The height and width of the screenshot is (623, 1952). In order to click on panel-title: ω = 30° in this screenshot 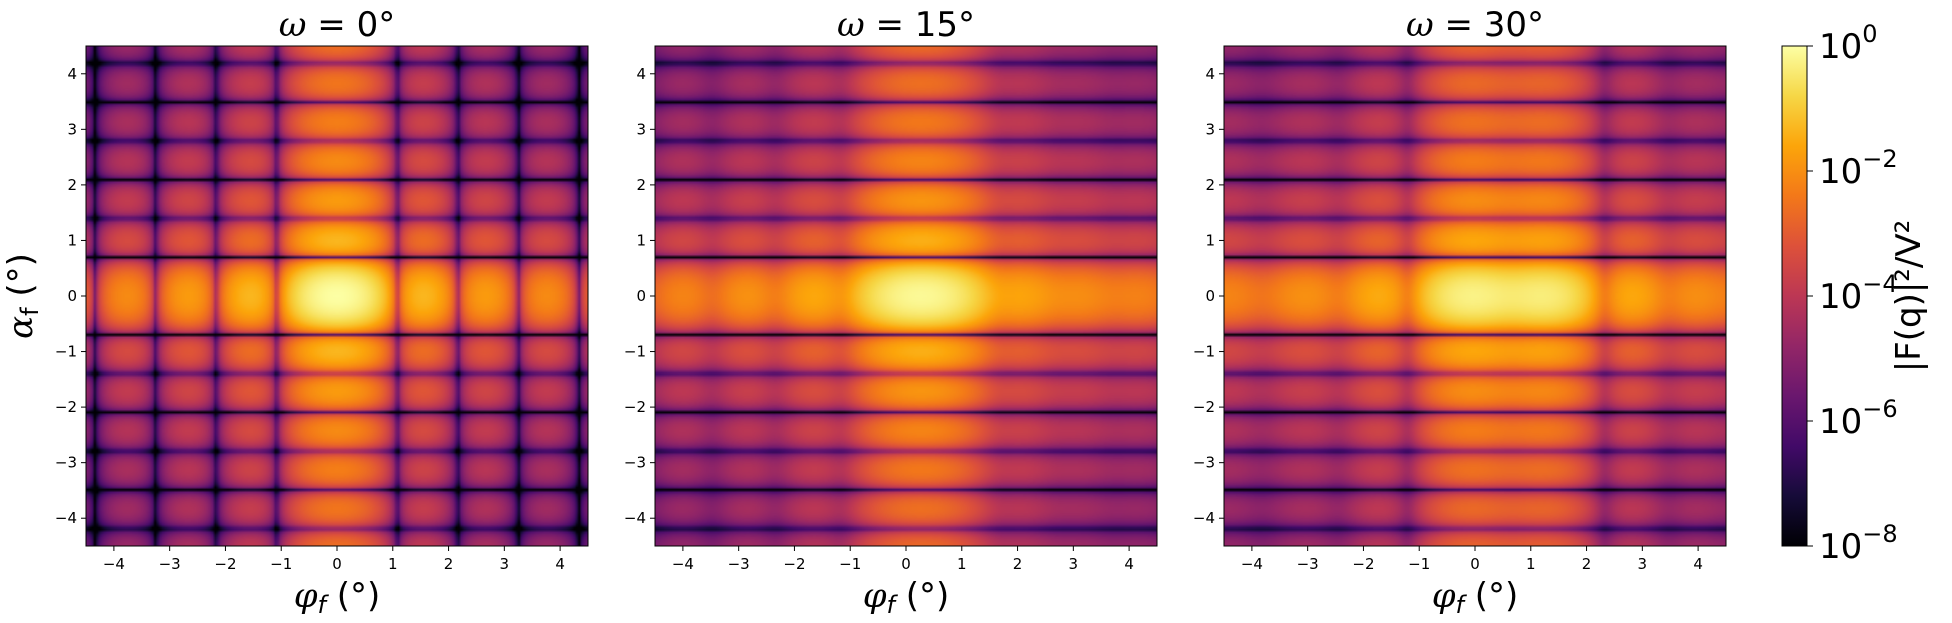, I will do `click(1475, 25)`.